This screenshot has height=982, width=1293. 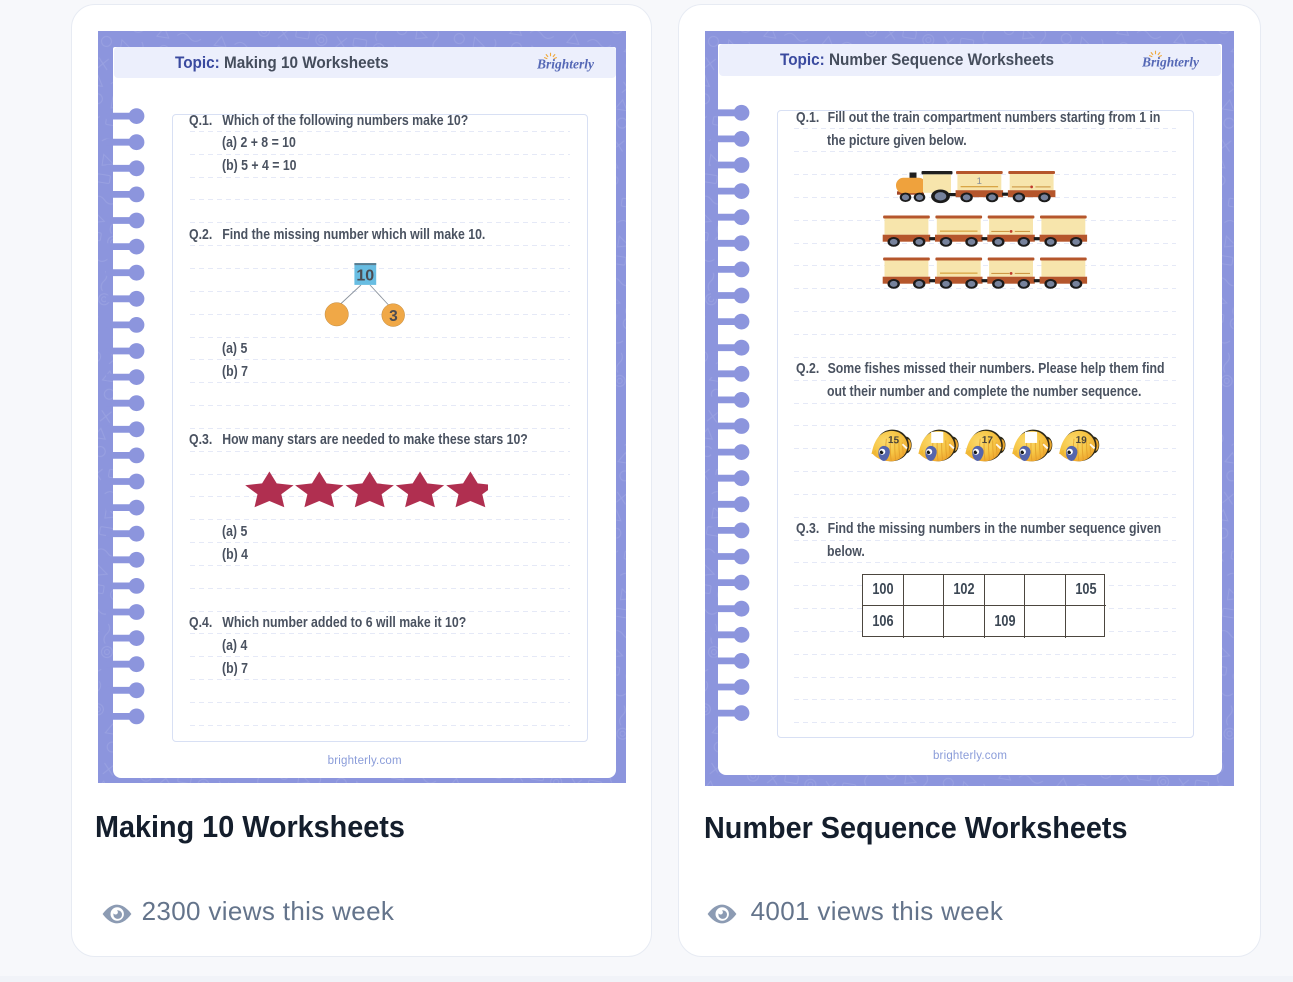 What do you see at coordinates (365, 275) in the screenshot?
I see `svg-text: 10` at bounding box center [365, 275].